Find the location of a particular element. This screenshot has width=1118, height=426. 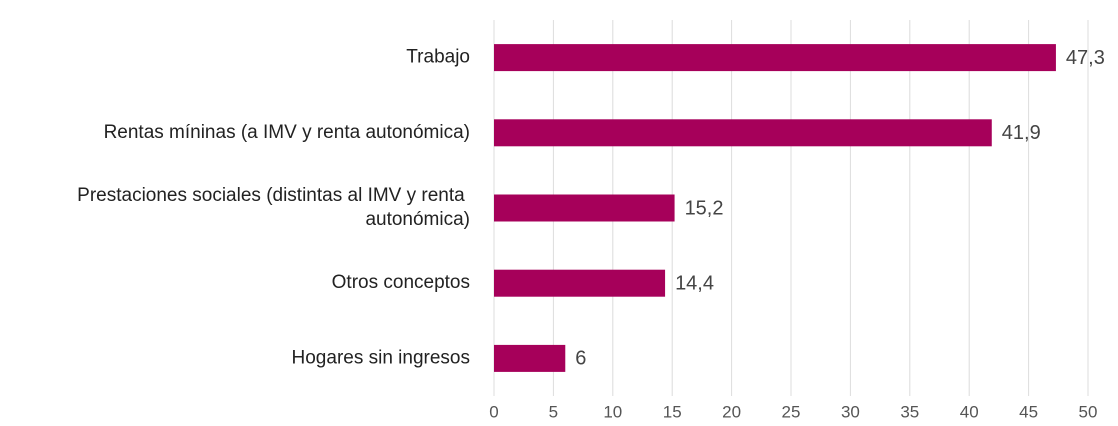

y-tick-label: Hogares sin ingresos is located at coordinates (381, 357).